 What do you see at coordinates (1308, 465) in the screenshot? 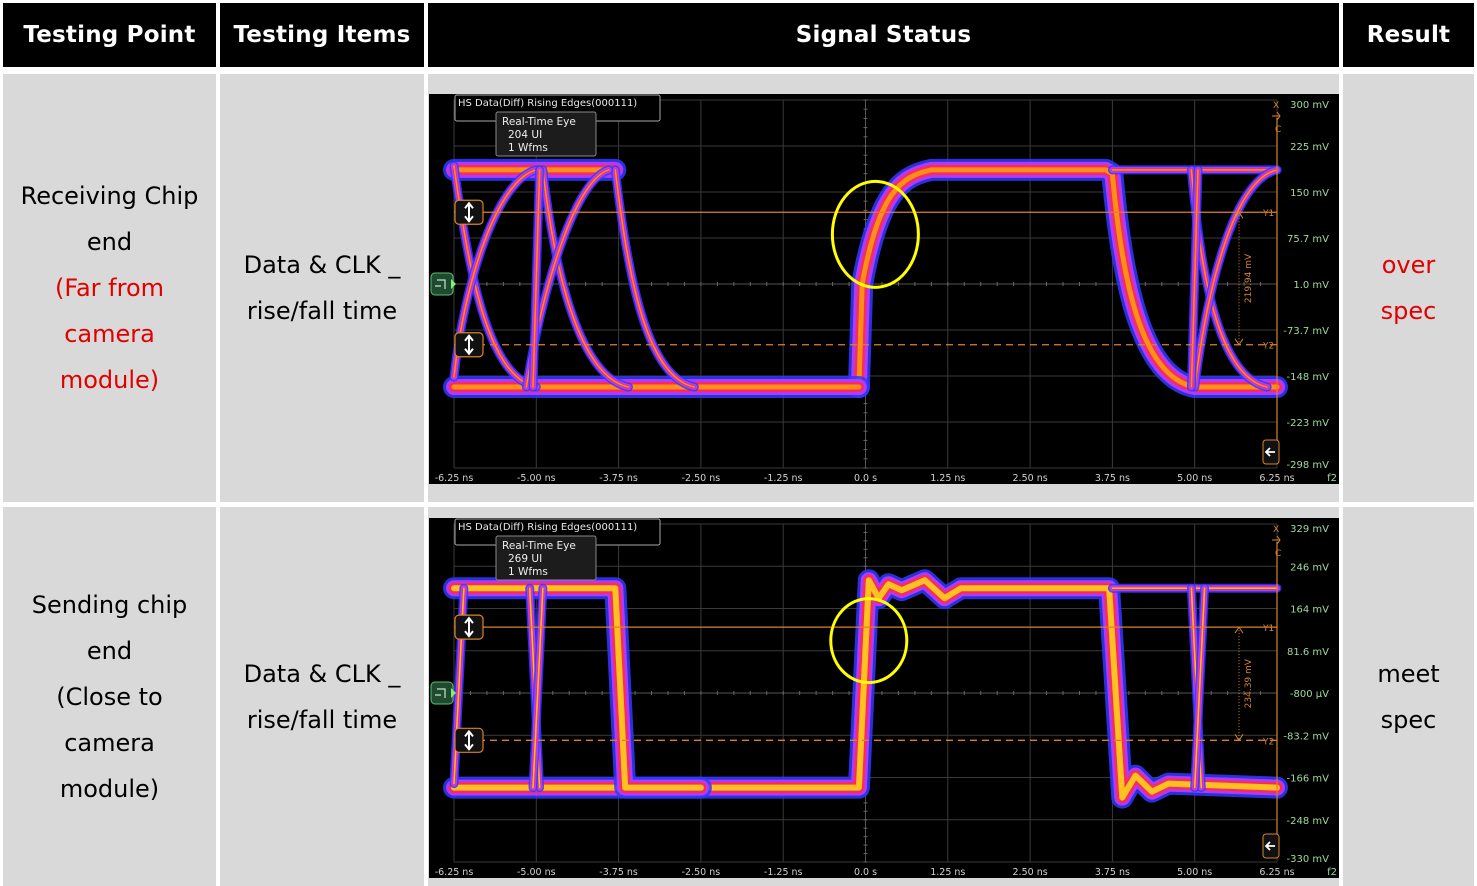
I see `y-axis-tick-label: -298 mV` at bounding box center [1308, 465].